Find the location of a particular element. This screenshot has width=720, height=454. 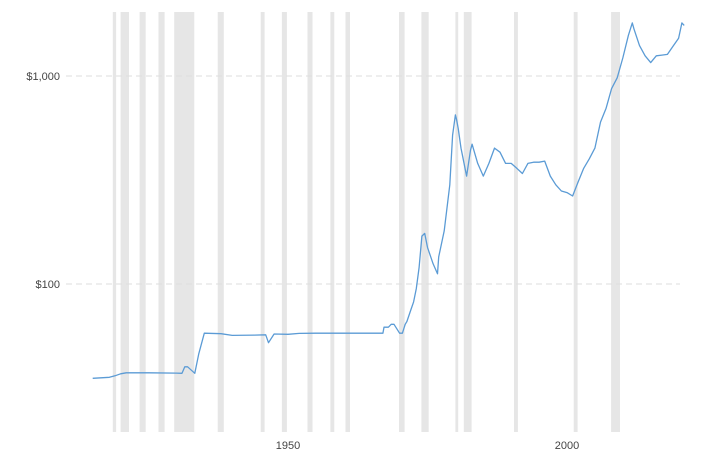

y-tick-label: $100 is located at coordinates (48, 285).